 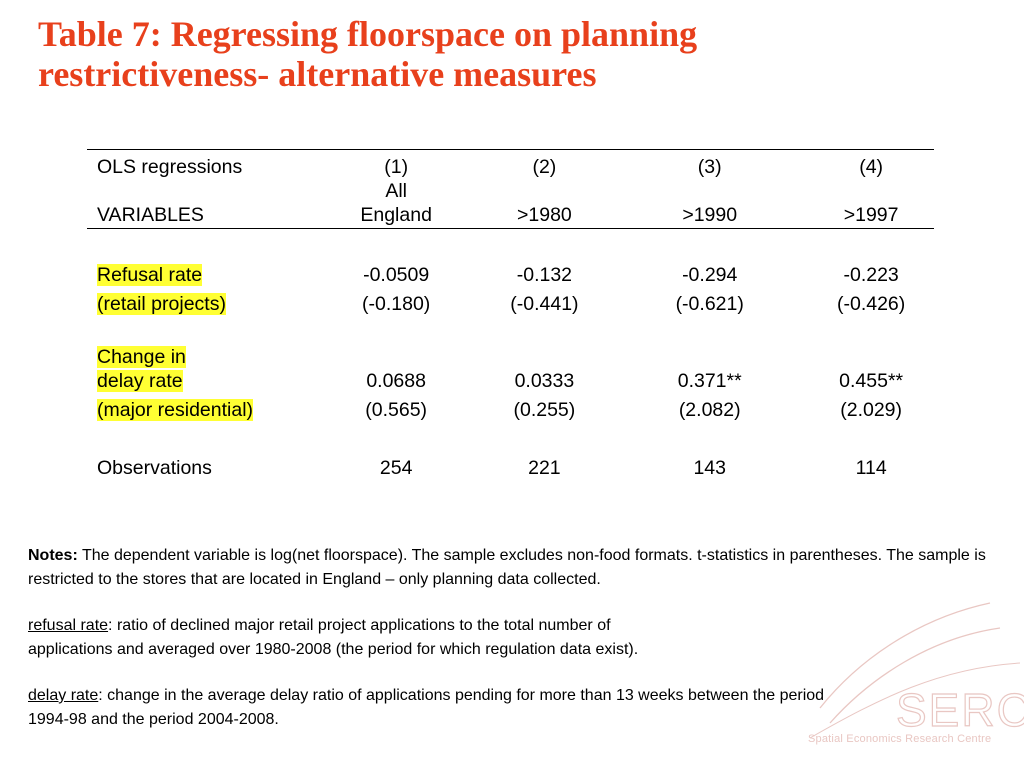 What do you see at coordinates (871, 275) in the screenshot?
I see `table-cell: -0.223` at bounding box center [871, 275].